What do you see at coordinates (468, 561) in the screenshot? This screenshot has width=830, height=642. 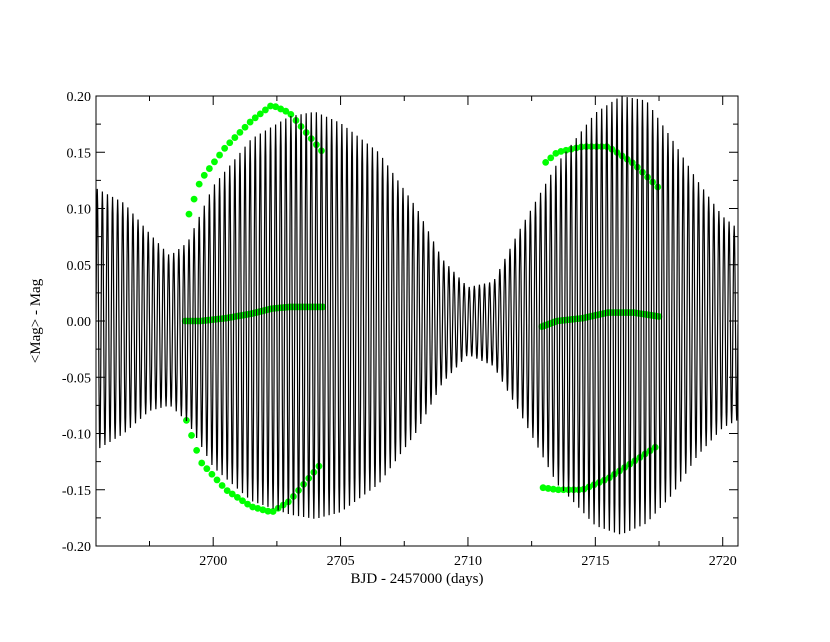 I see `x-tick-label: 2710` at bounding box center [468, 561].